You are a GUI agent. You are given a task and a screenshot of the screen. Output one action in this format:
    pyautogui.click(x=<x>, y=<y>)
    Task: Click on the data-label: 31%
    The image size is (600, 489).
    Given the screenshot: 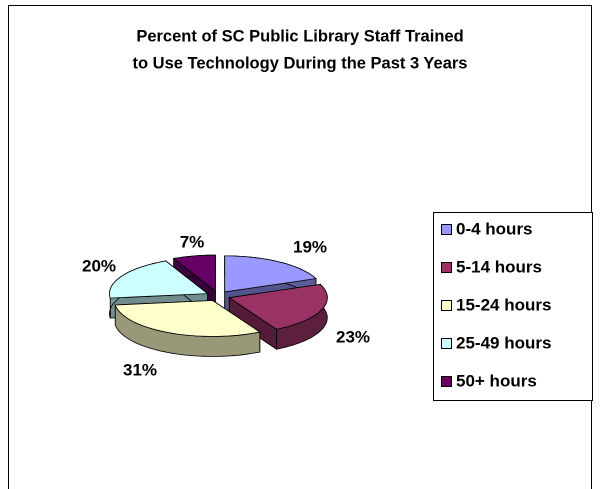 What is the action you would take?
    pyautogui.click(x=140, y=369)
    